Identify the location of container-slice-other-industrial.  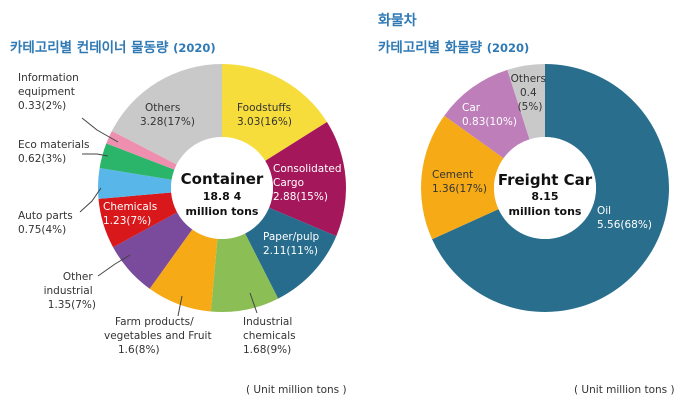
(153, 250).